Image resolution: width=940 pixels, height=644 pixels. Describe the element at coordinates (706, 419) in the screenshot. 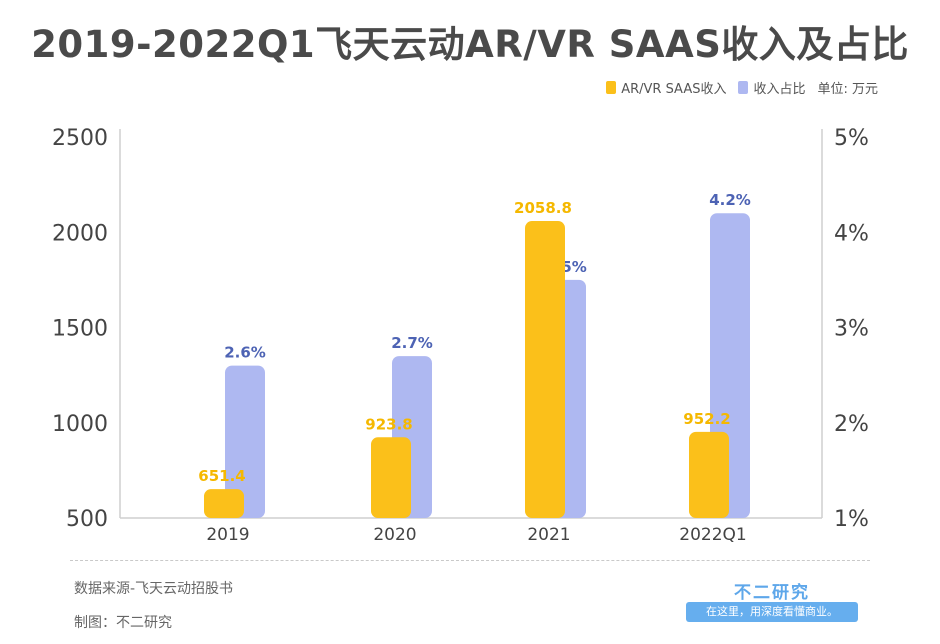

I see `data-label-revenue-2022Q1: 952.2` at that location.